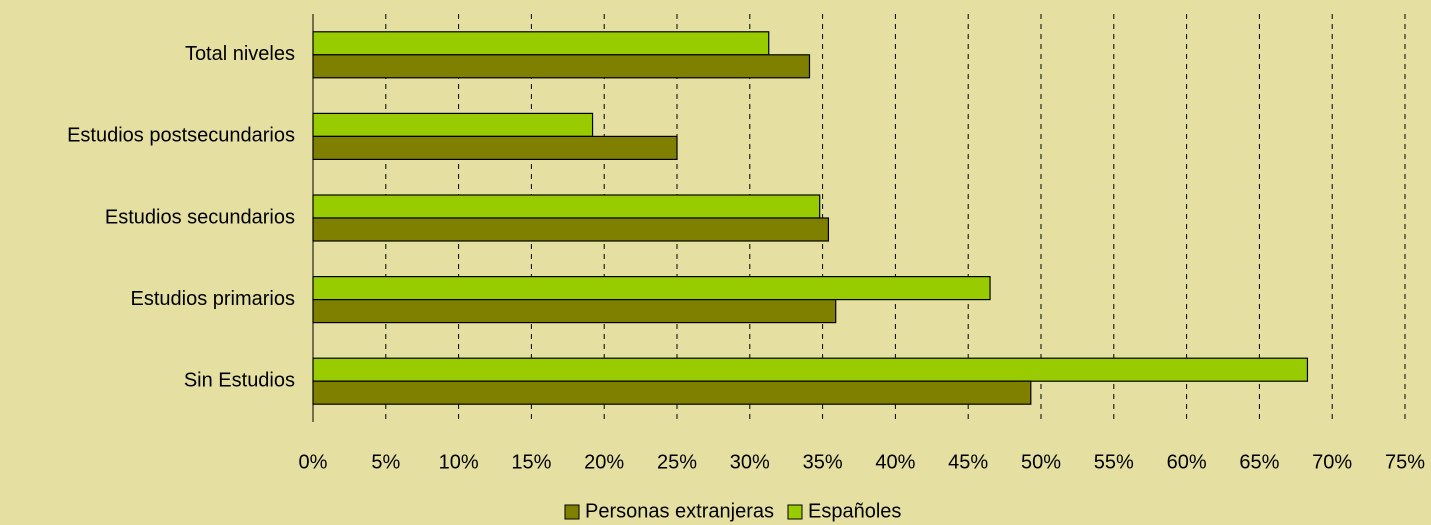  Describe the element at coordinates (531, 462) in the screenshot. I see `x-tick-label: 15%` at that location.